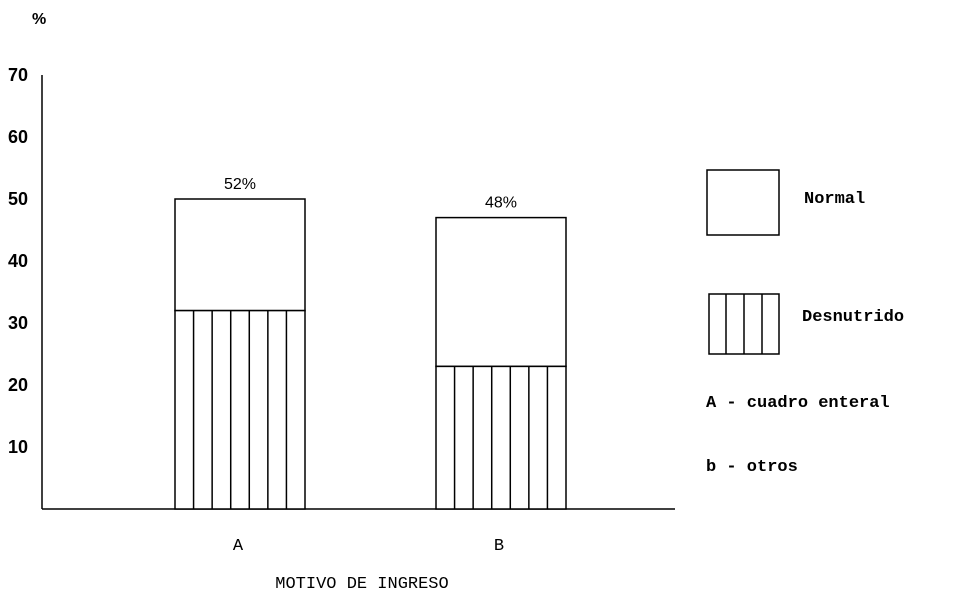 This screenshot has width=963, height=596. Describe the element at coordinates (752, 467) in the screenshot. I see `legend-note-b: b - otros` at that location.